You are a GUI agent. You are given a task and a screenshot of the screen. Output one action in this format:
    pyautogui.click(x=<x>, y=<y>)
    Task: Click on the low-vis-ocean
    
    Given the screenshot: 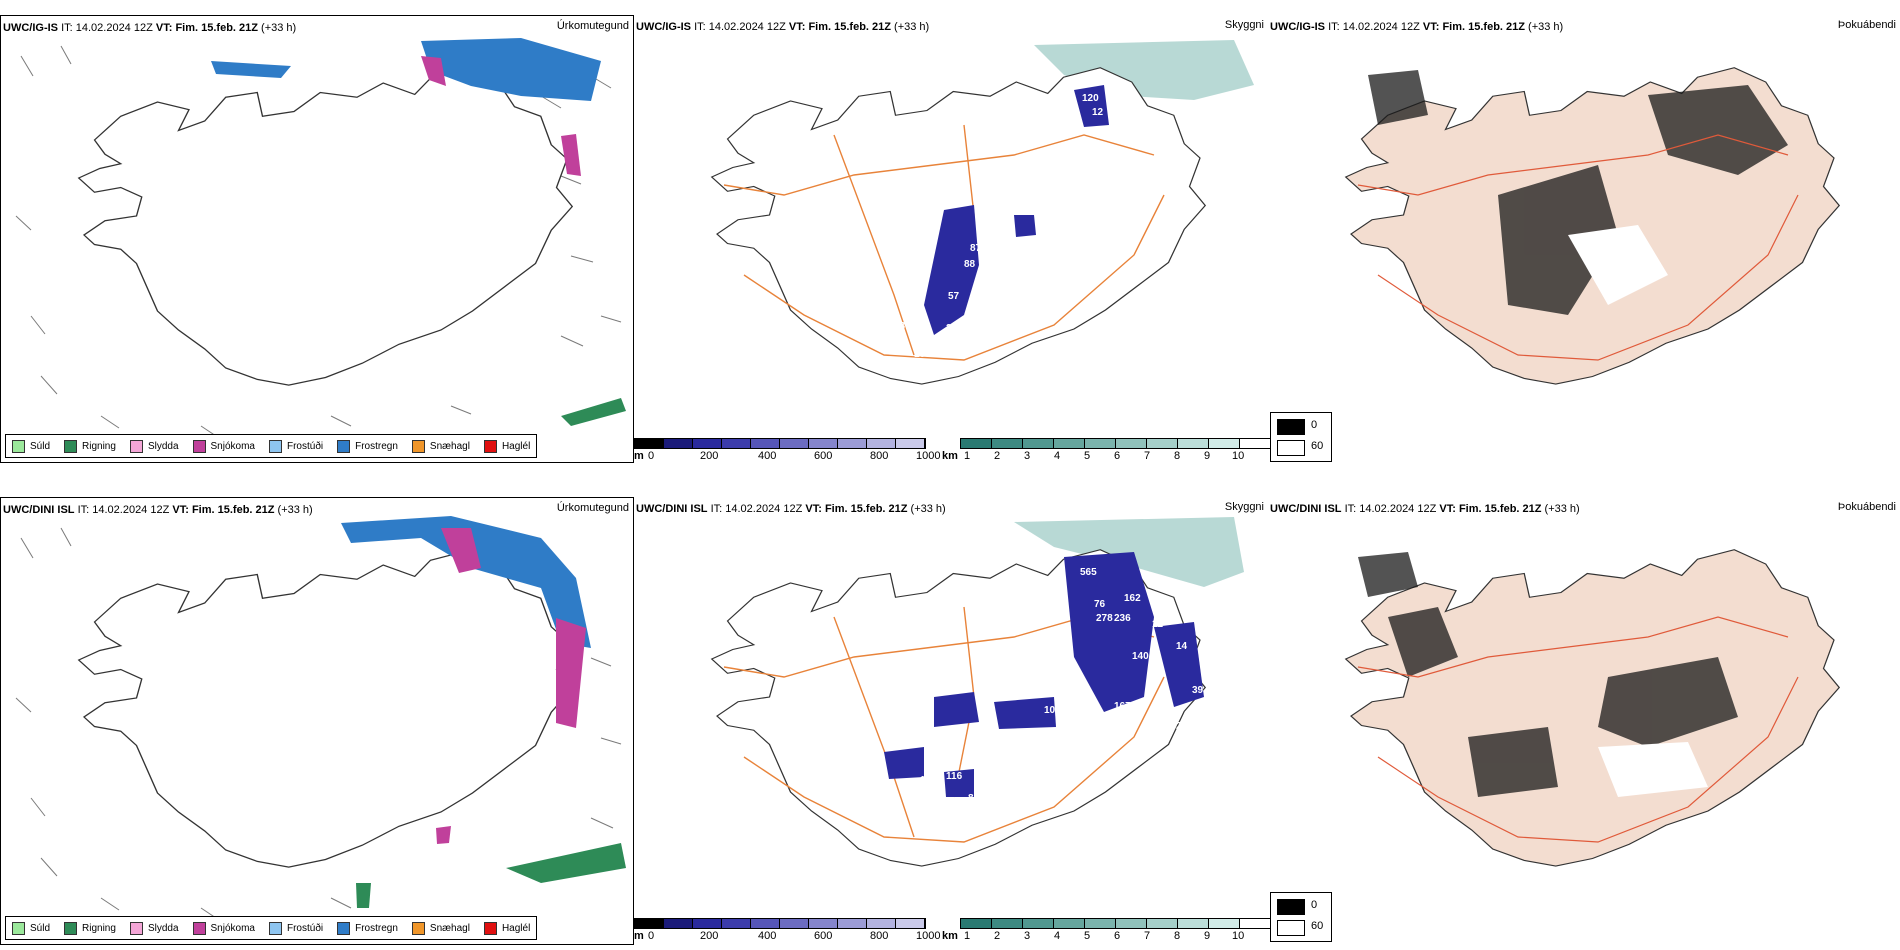 What is the action you would take?
    pyautogui.click(x=1129, y=552)
    